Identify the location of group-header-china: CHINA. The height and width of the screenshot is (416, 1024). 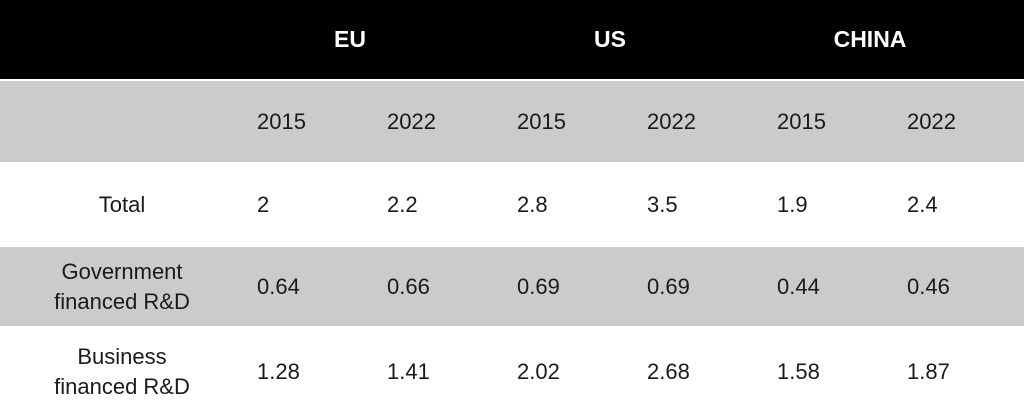
(894, 39).